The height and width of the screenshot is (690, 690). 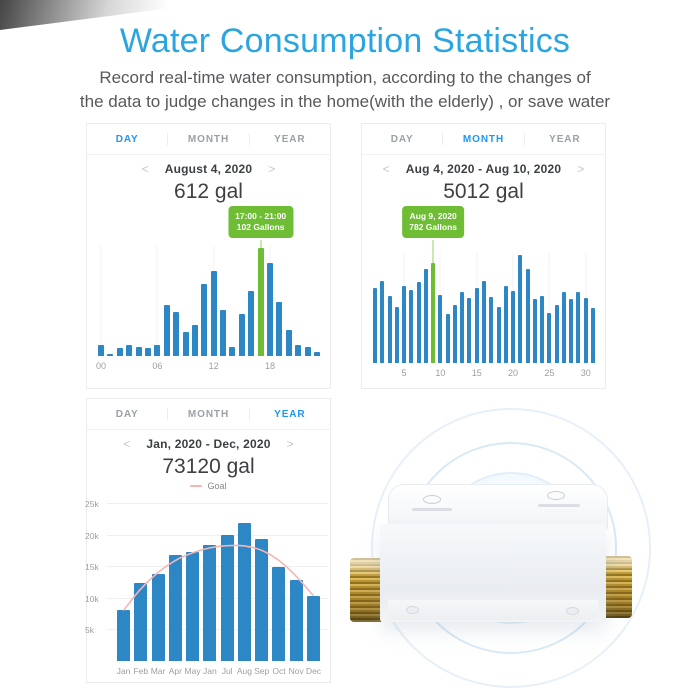 I want to click on bar-Feb, so click(x=141, y=622).